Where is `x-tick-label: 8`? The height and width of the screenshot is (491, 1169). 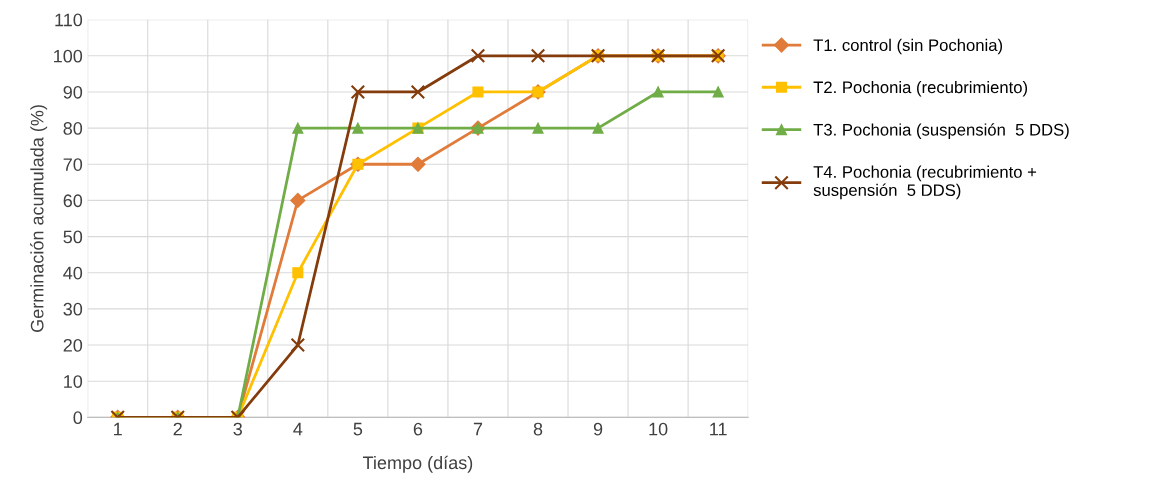
x-tick-label: 8 is located at coordinates (538, 429).